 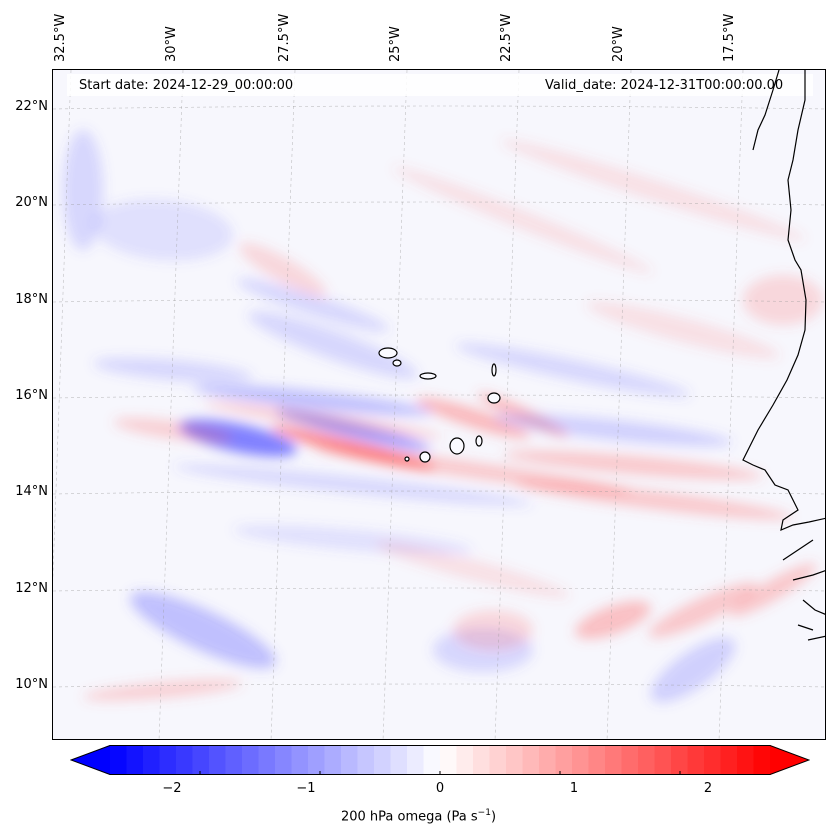 What do you see at coordinates (31, 299) in the screenshot?
I see `lat-label-18n: 18°N` at bounding box center [31, 299].